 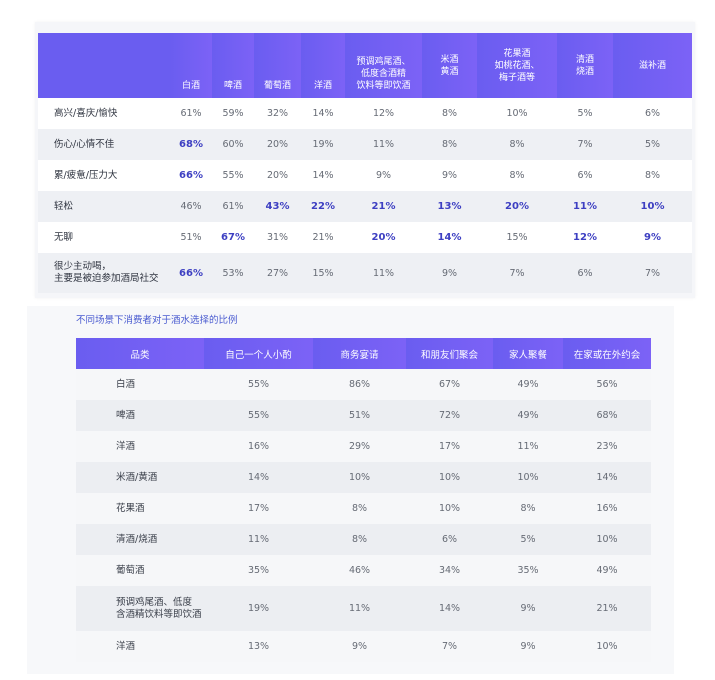 I want to click on table-row: 洋酒 13% 9% 7% 9% 10%, so click(x=363, y=646).